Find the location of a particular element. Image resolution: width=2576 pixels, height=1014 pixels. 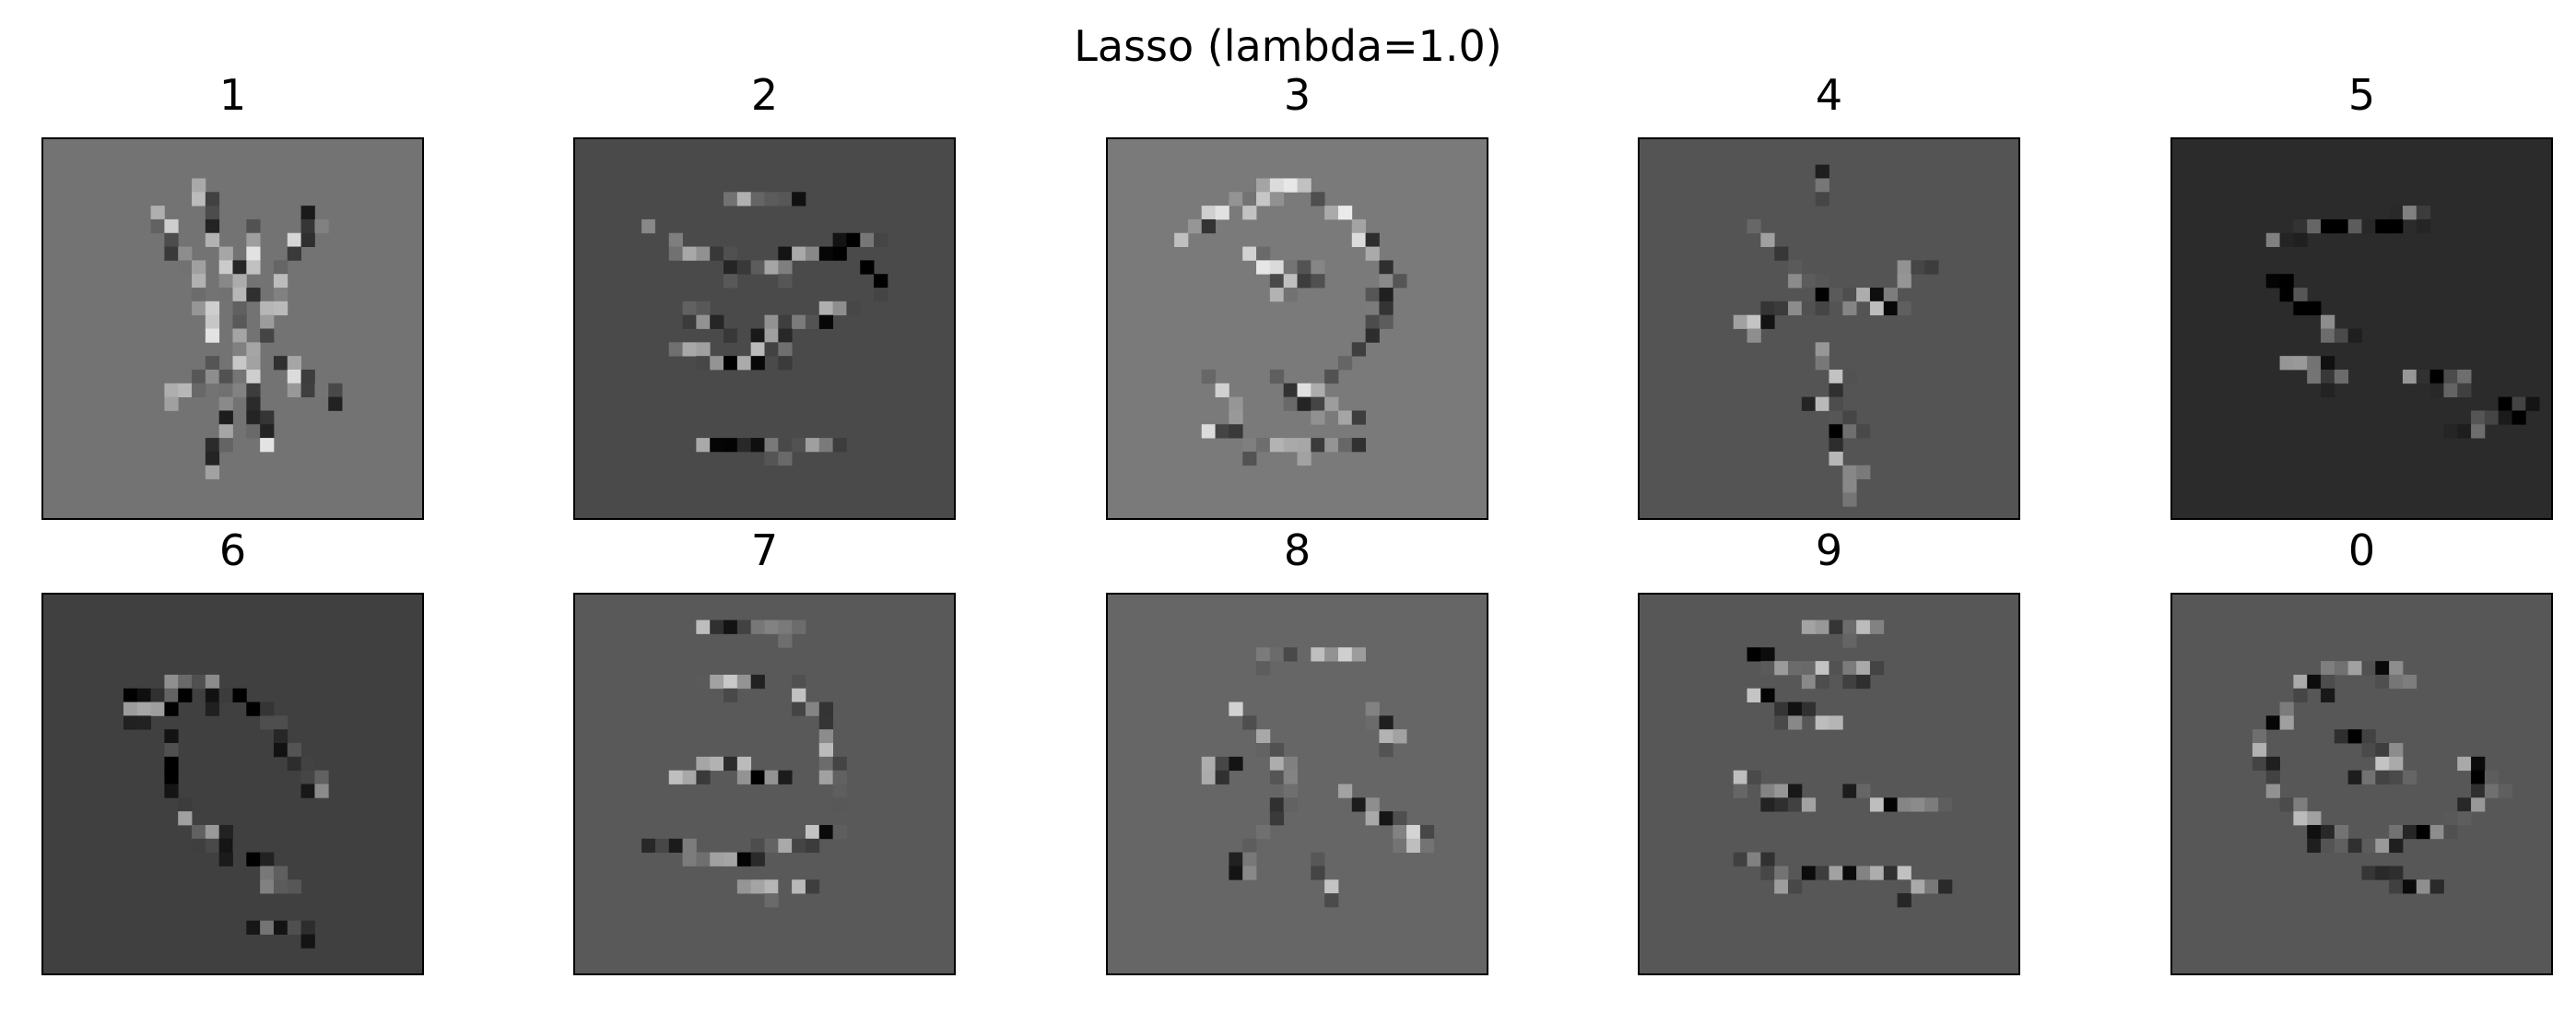

heatmap-image is located at coordinates (1829, 784).